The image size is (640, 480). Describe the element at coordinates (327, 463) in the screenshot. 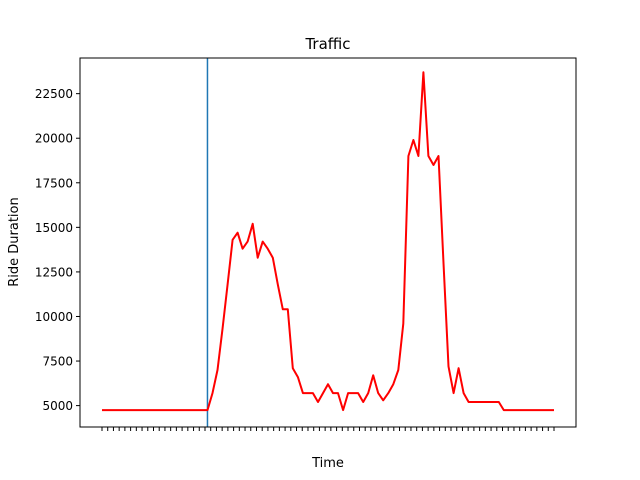

I see `x-axis-label: Time` at that location.